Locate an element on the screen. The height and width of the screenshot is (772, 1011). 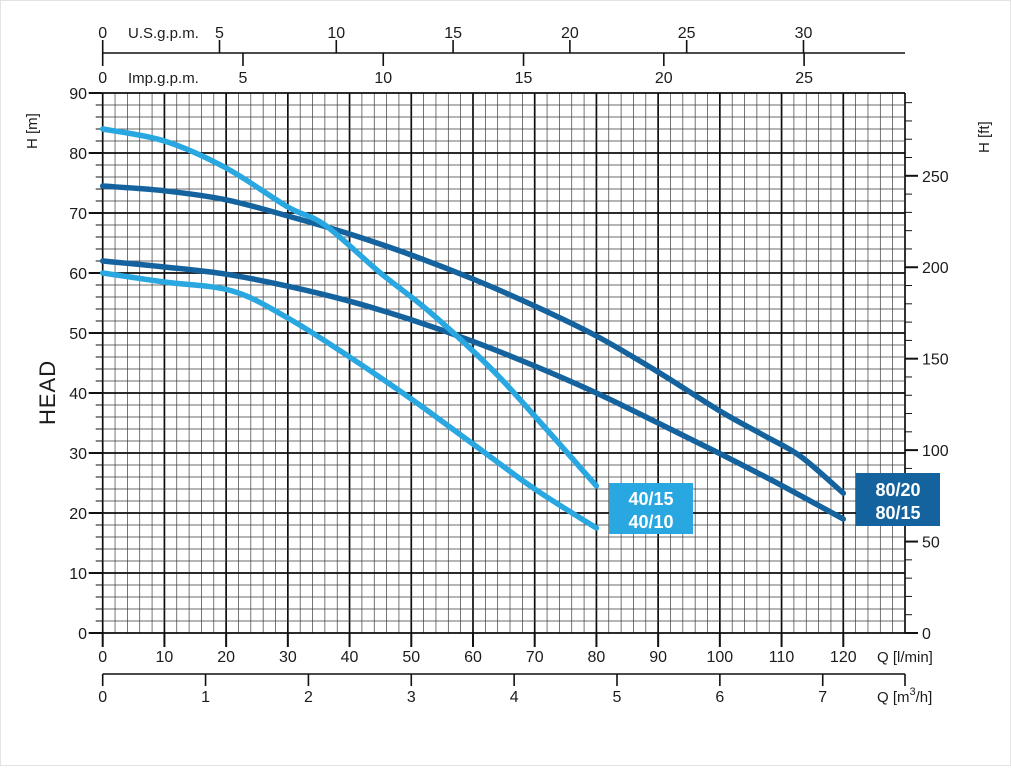
us-gpm-tick-label: 15 is located at coordinates (453, 33).